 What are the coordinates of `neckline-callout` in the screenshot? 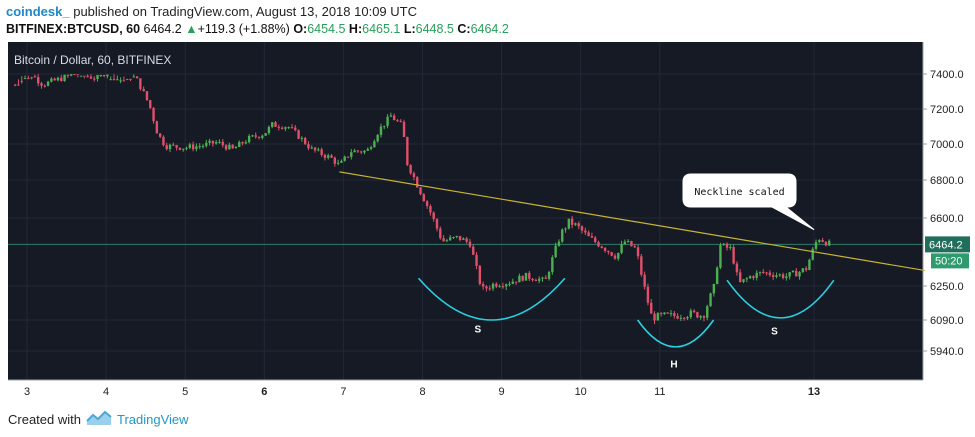 It's located at (748, 202).